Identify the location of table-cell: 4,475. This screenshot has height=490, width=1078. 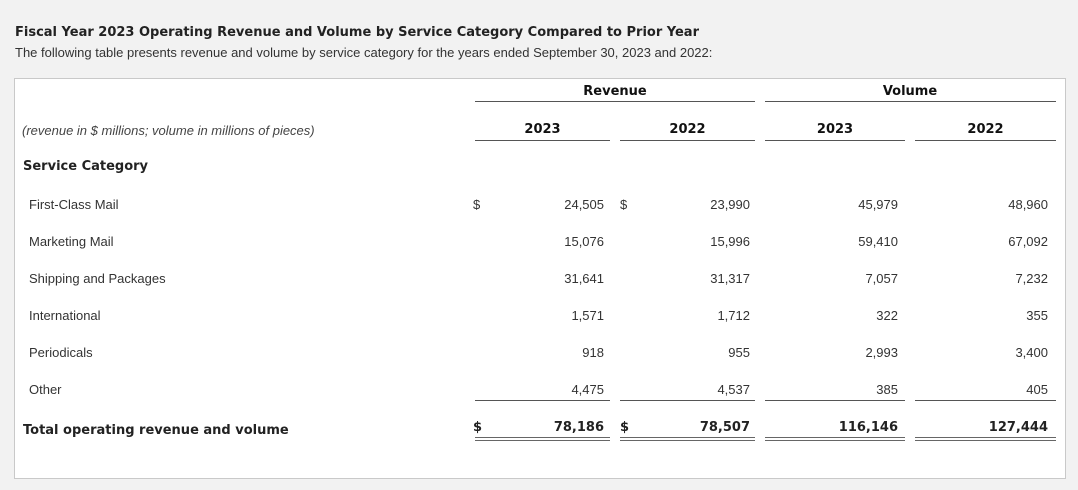
(587, 389).